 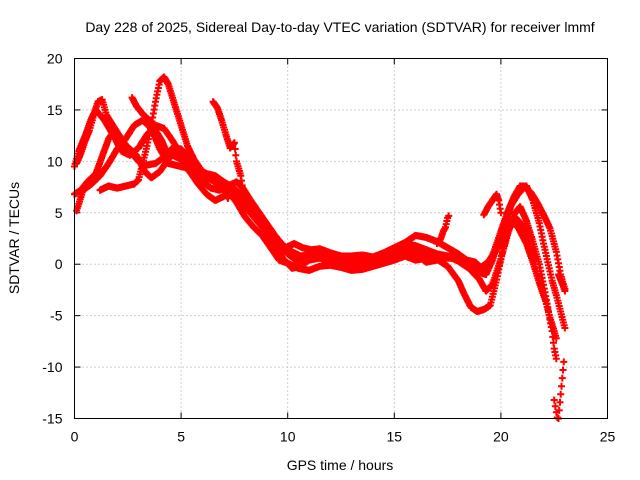 I want to click on y-tick-label: 5, so click(x=59, y=213).